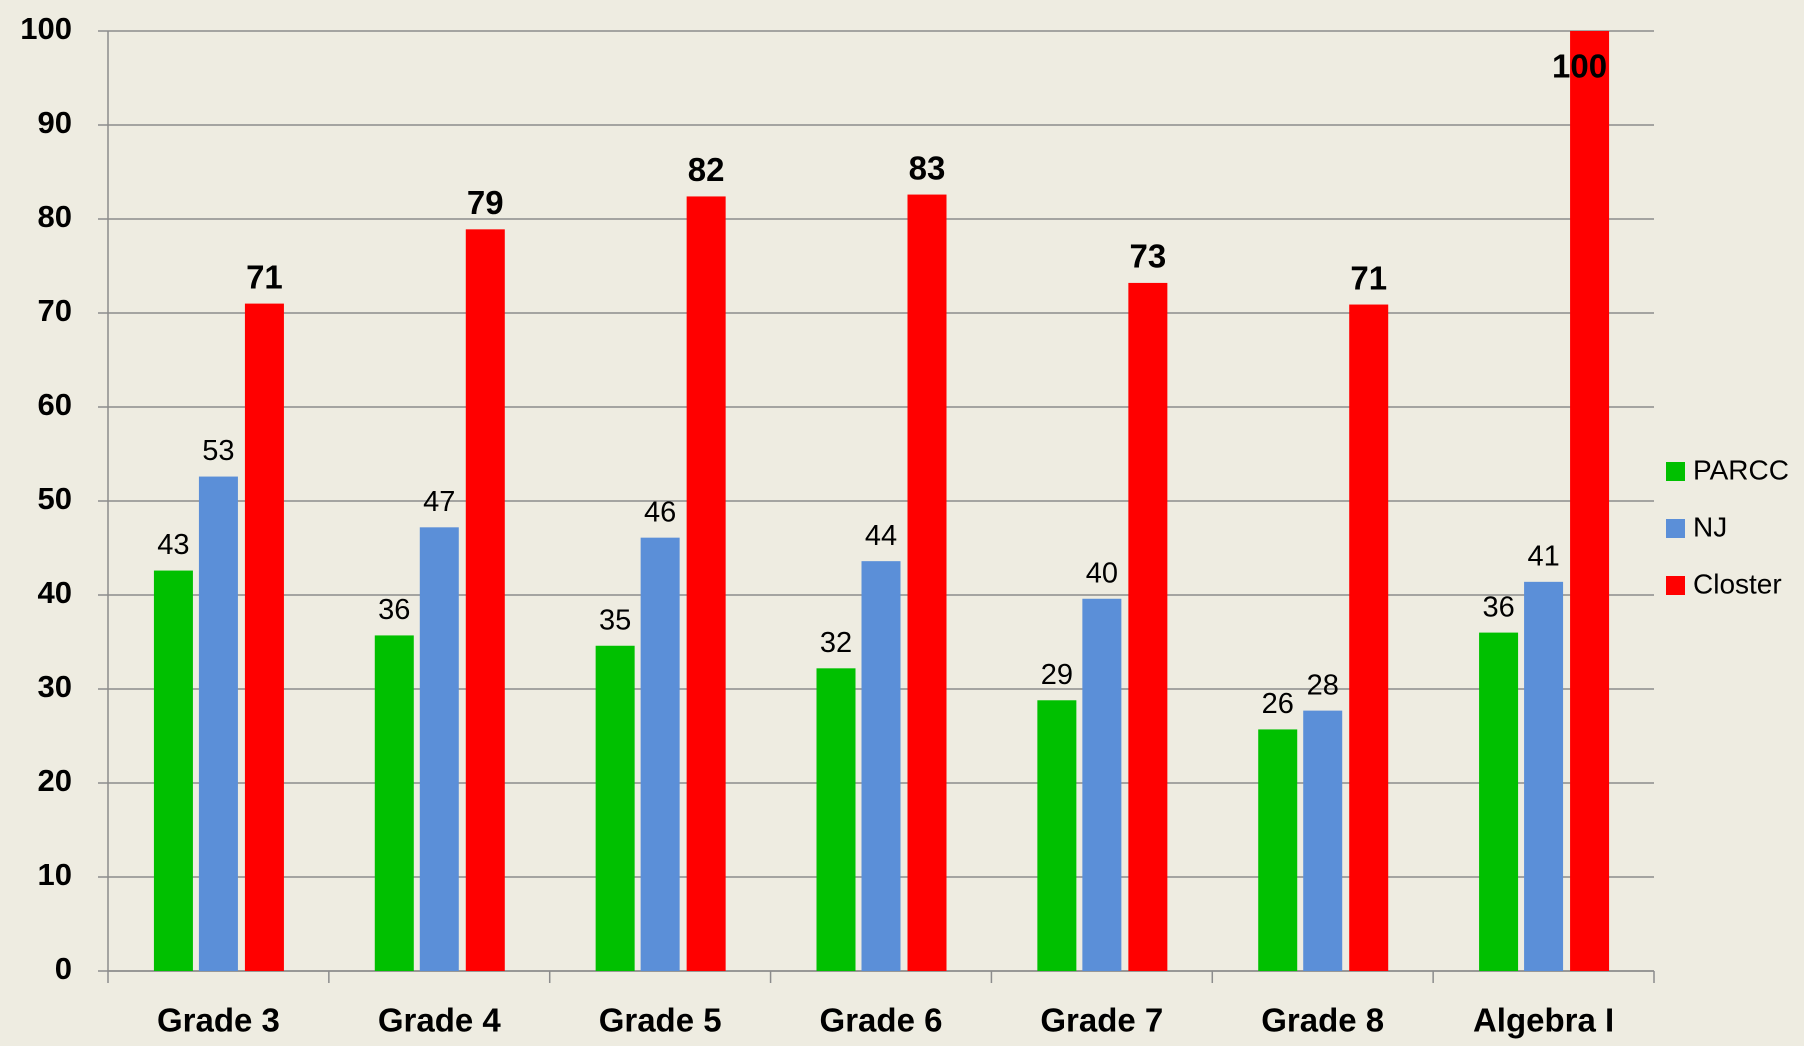 The width and height of the screenshot is (1804, 1046). Describe the element at coordinates (46, 28) in the screenshot. I see `y-tick-label: 100` at that location.